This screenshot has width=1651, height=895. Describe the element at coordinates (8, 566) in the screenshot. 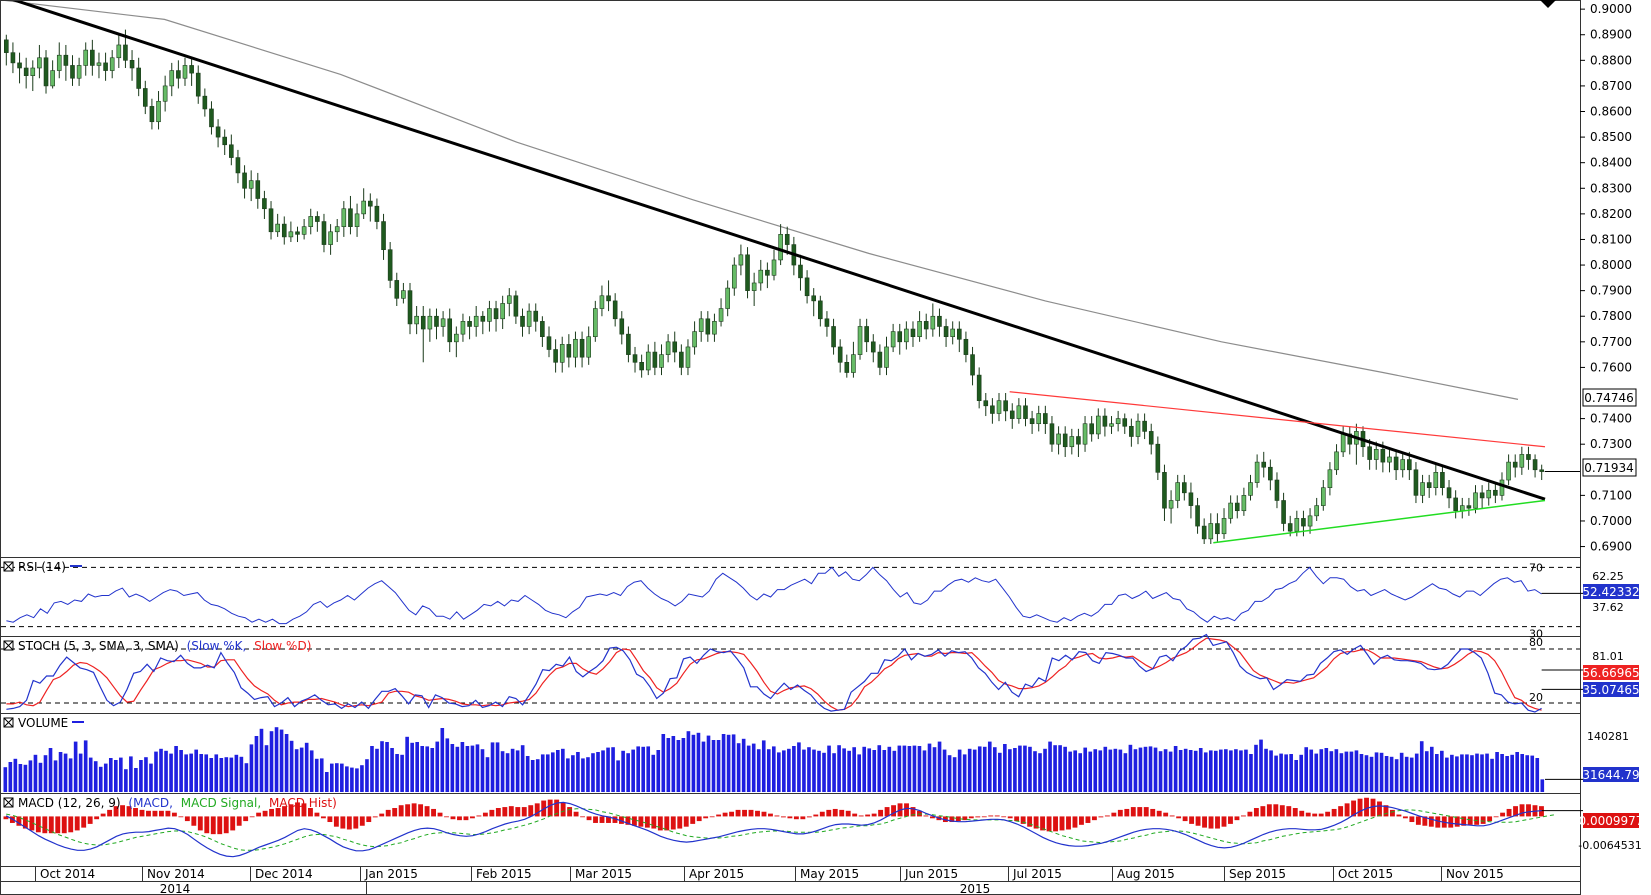

I see `rsi-close-icon` at that location.